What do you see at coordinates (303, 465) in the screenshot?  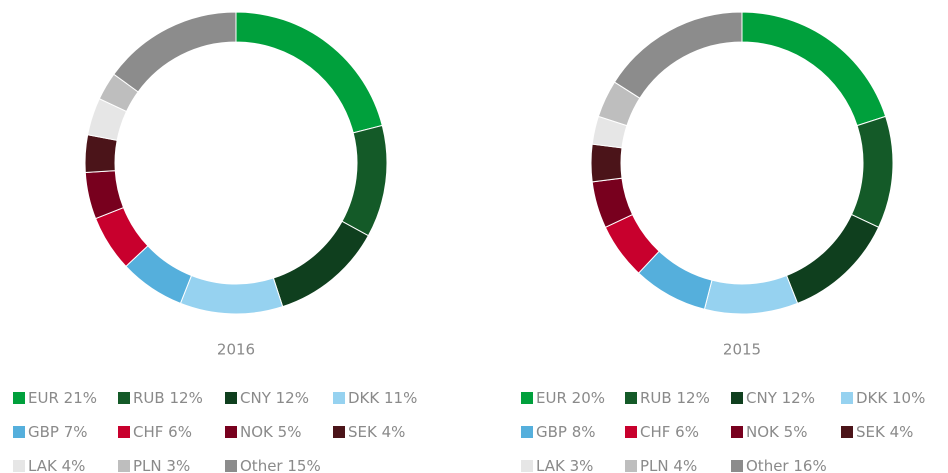 I see `legend-value: 15%` at bounding box center [303, 465].